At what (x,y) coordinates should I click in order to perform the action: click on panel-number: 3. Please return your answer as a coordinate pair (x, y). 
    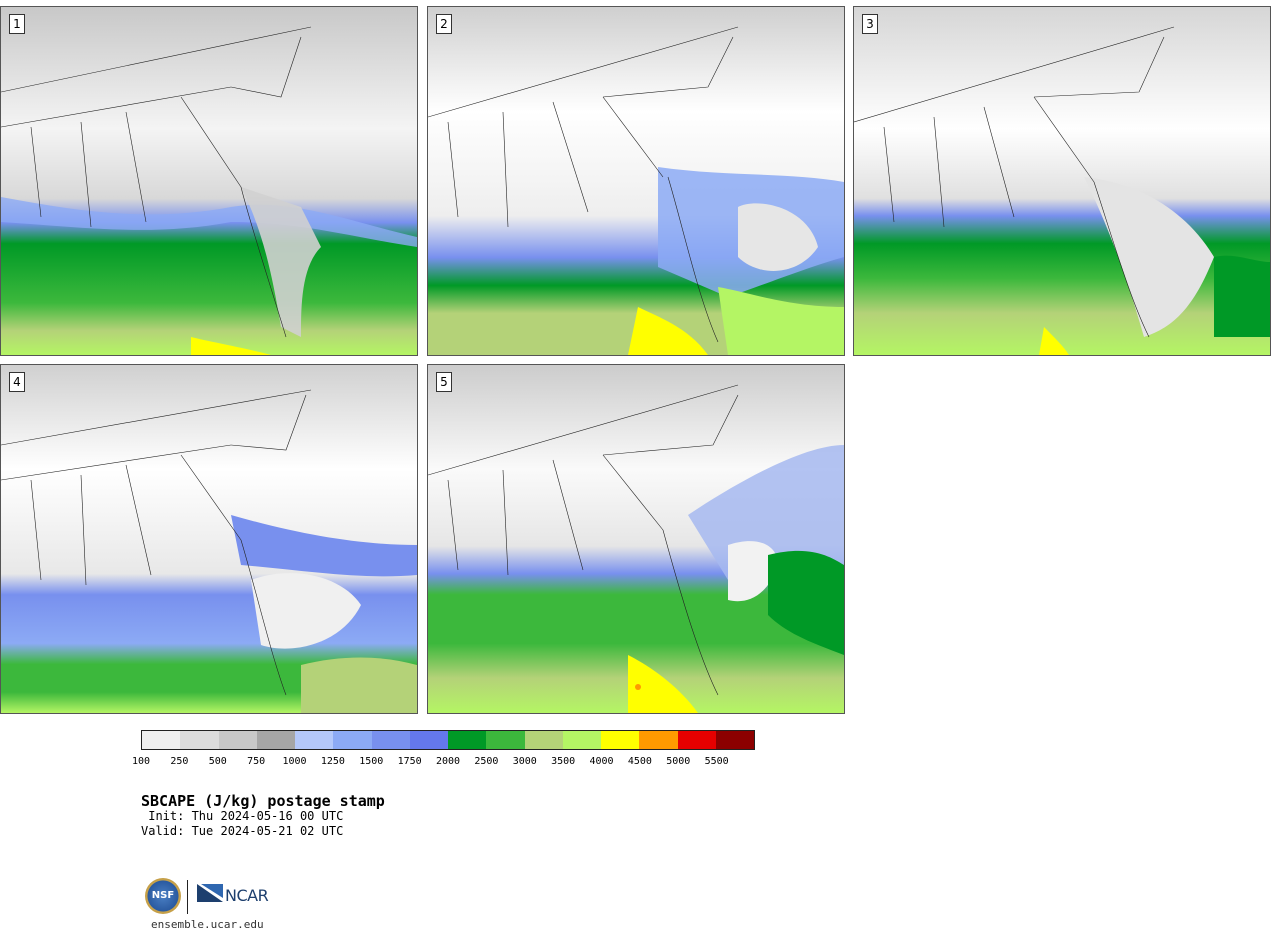
    Looking at the image, I should click on (870, 24).